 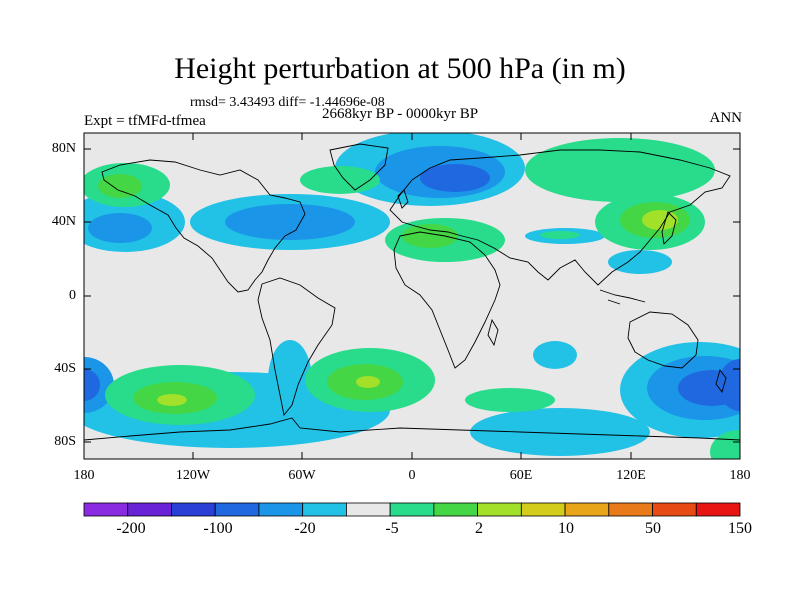 I want to click on lat-label-80n: 80N, so click(x=63, y=148).